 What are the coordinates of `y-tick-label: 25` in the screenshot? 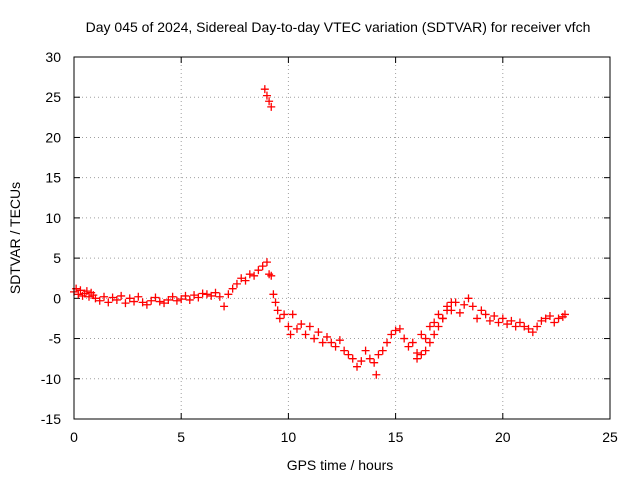 It's located at (53, 97).